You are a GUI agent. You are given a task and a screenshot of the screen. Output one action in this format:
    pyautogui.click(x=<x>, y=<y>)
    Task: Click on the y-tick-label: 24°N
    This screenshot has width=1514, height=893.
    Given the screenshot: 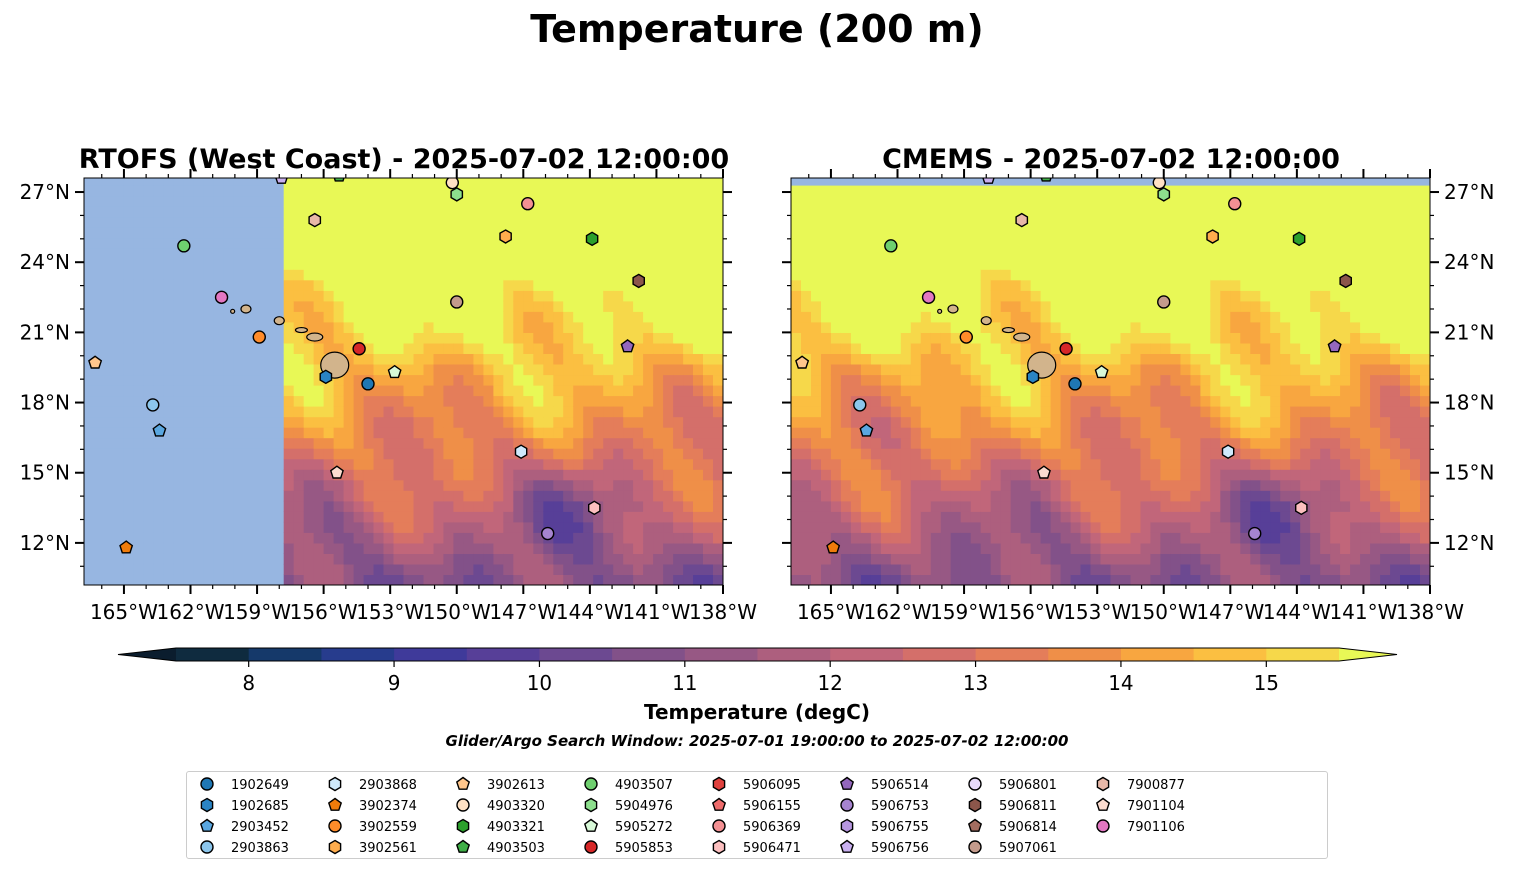 What is the action you would take?
    pyautogui.click(x=45, y=262)
    